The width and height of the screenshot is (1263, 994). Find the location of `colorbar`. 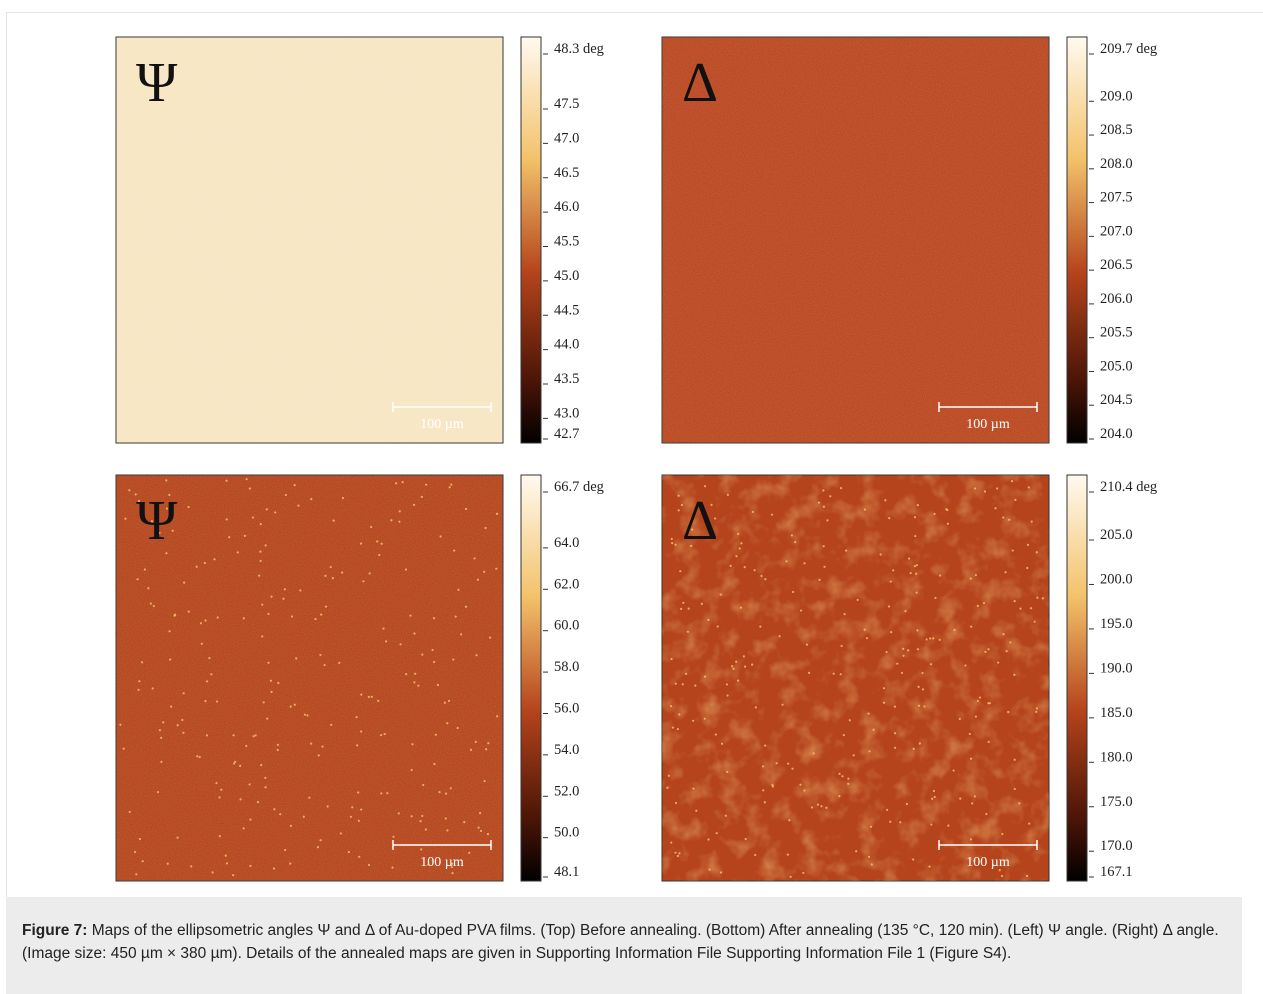

colorbar is located at coordinates (531, 240).